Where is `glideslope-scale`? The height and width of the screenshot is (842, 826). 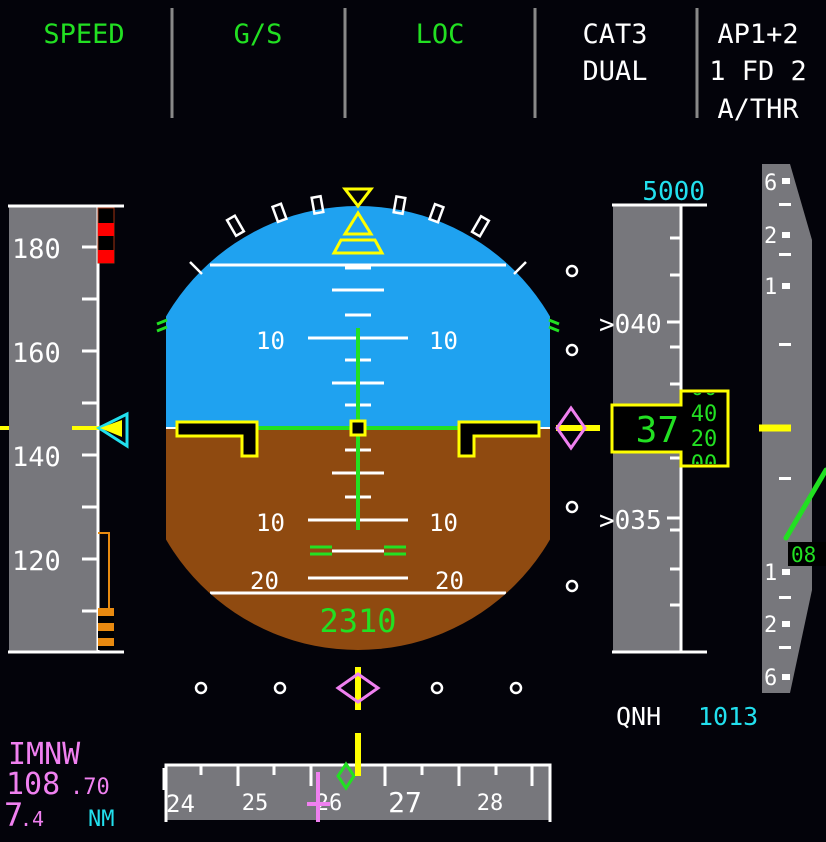 glideslope-scale is located at coordinates (577, 428).